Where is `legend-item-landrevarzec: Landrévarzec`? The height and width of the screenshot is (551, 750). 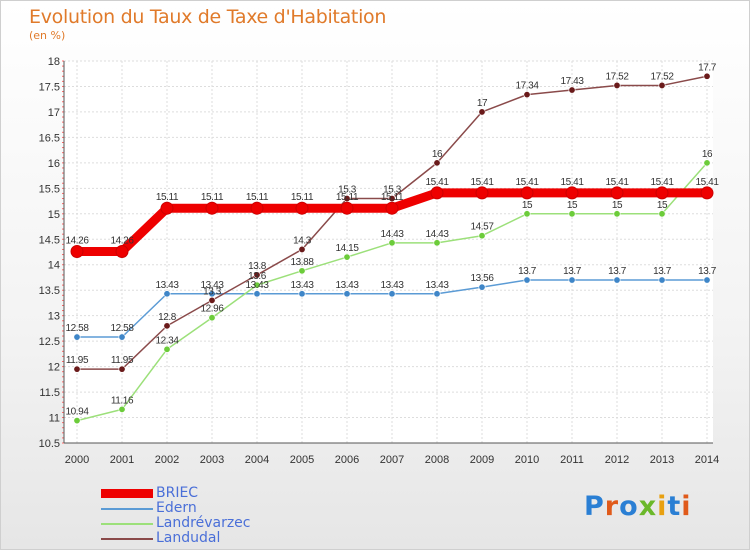
legend-item-landrevarzec: Landrévarzec is located at coordinates (175, 523).